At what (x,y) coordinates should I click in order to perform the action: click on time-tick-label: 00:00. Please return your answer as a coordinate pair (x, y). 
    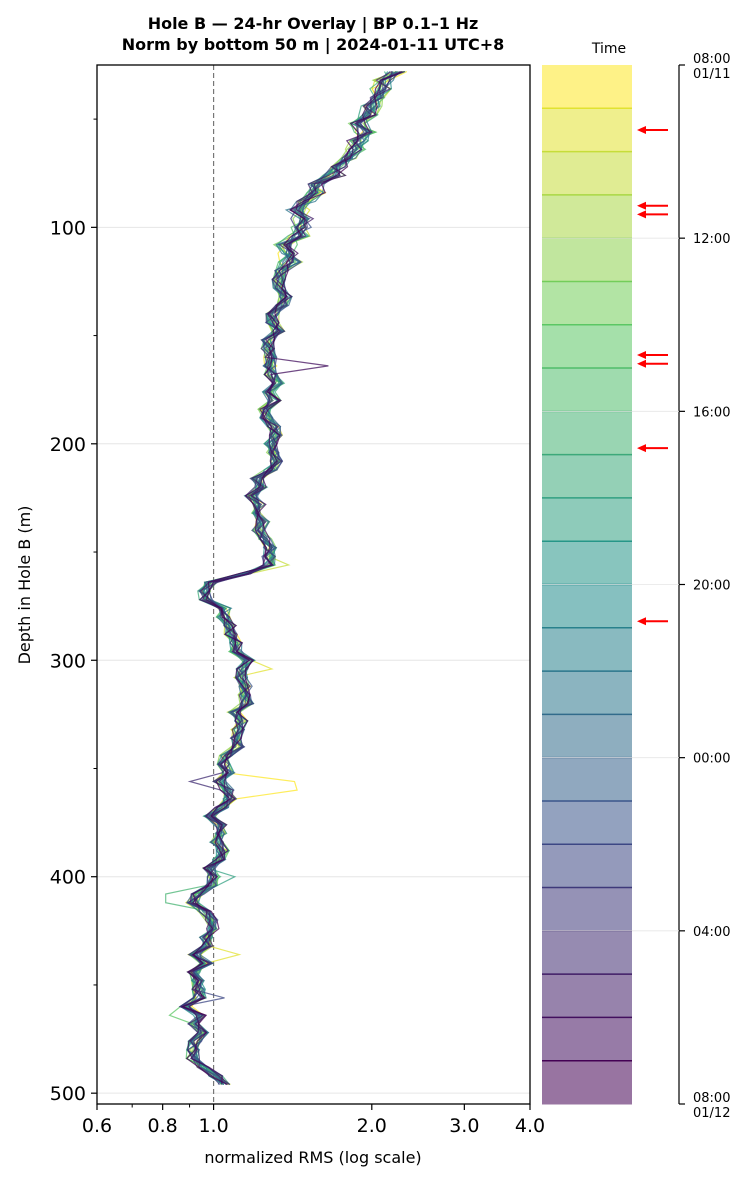
    Looking at the image, I should click on (711, 759).